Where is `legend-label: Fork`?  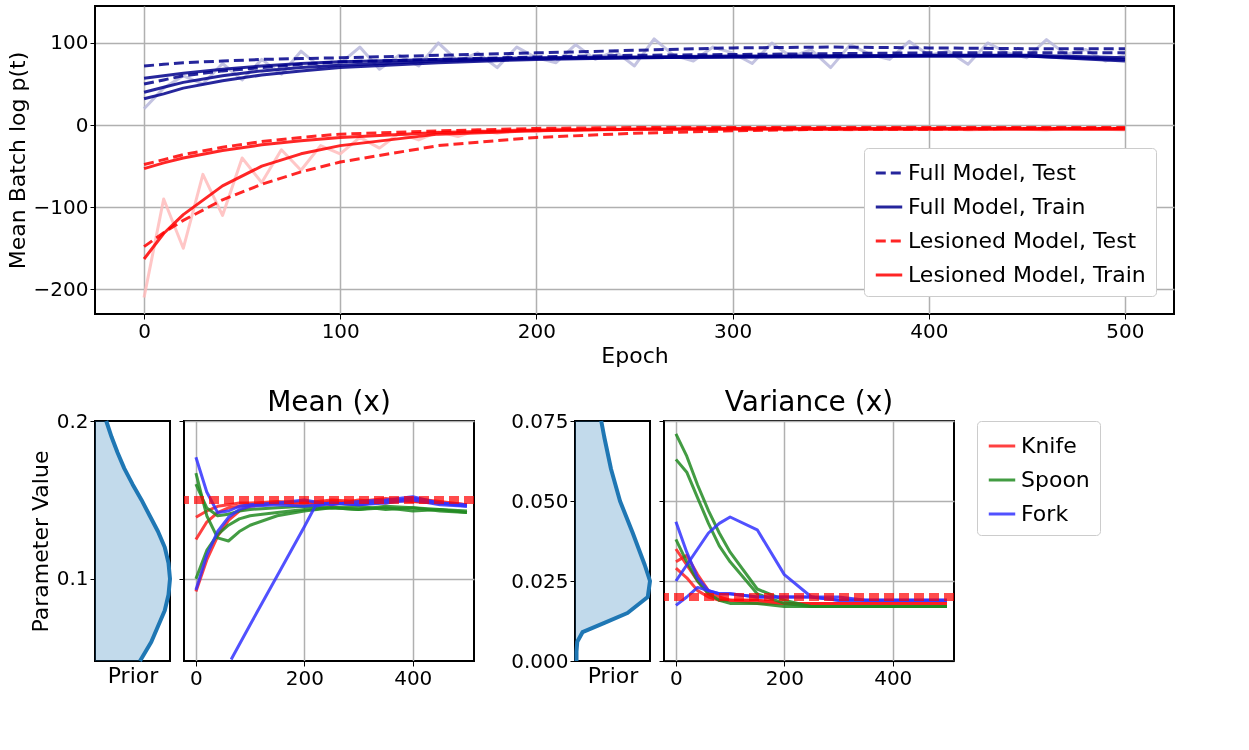 legend-label: Fork is located at coordinates (1045, 513).